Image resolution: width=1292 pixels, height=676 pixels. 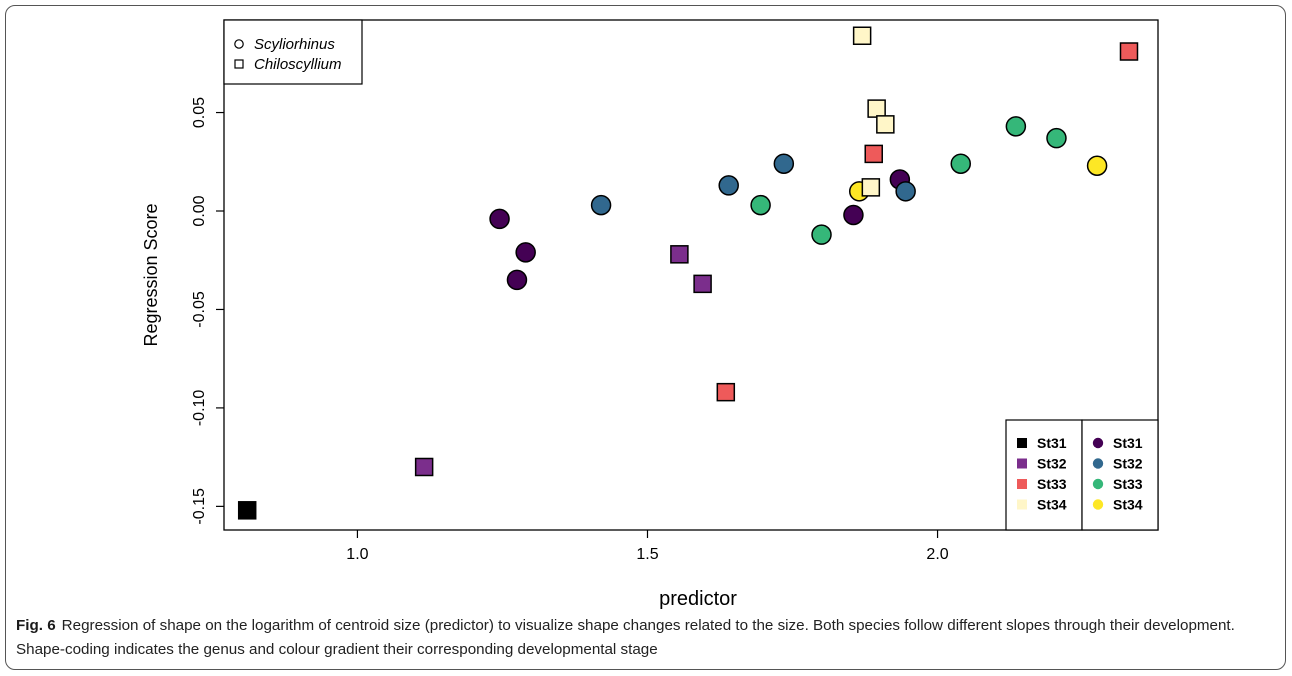 I want to click on legend-circle-st34, so click(x=1098, y=504).